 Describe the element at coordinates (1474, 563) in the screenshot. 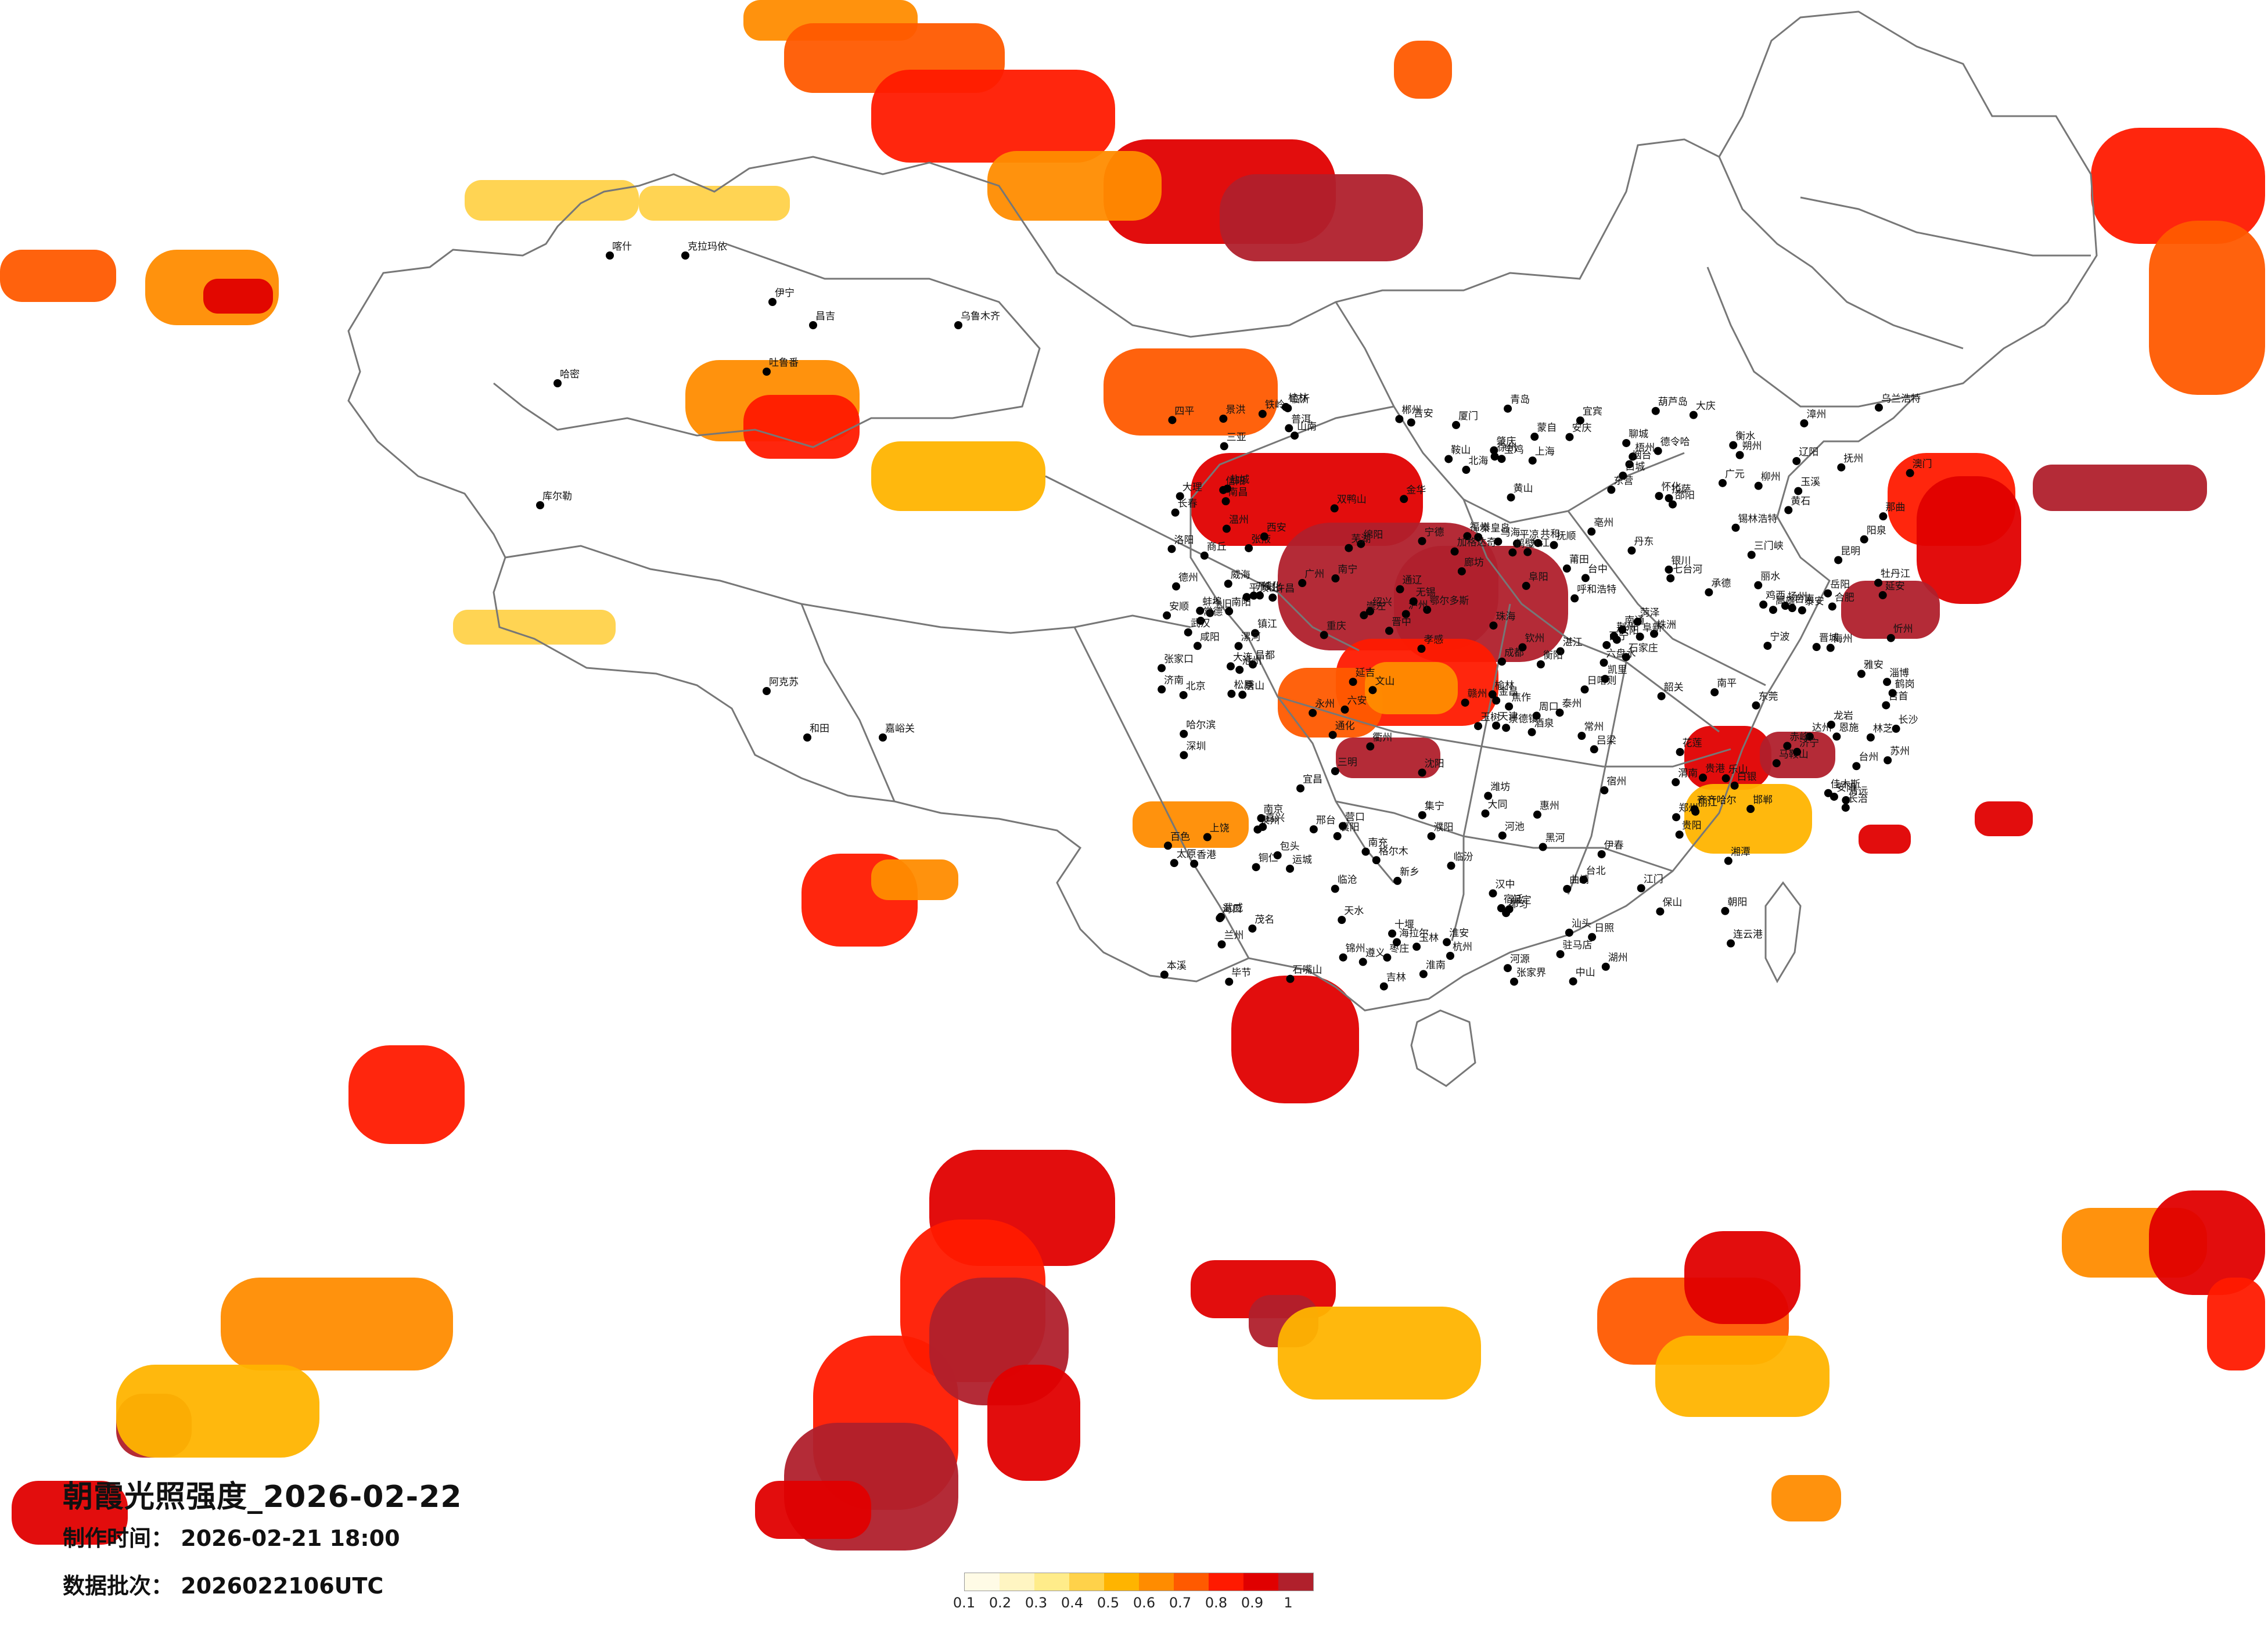

I see `city-label: 廊坊` at that location.